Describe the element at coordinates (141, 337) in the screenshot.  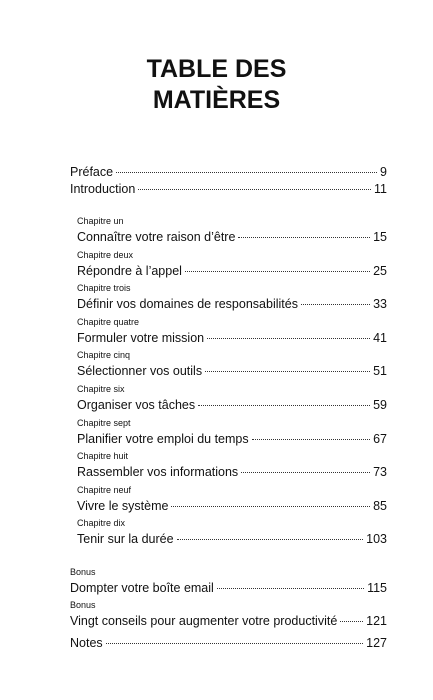
I see `entry-title: Formuler votre mission` at that location.